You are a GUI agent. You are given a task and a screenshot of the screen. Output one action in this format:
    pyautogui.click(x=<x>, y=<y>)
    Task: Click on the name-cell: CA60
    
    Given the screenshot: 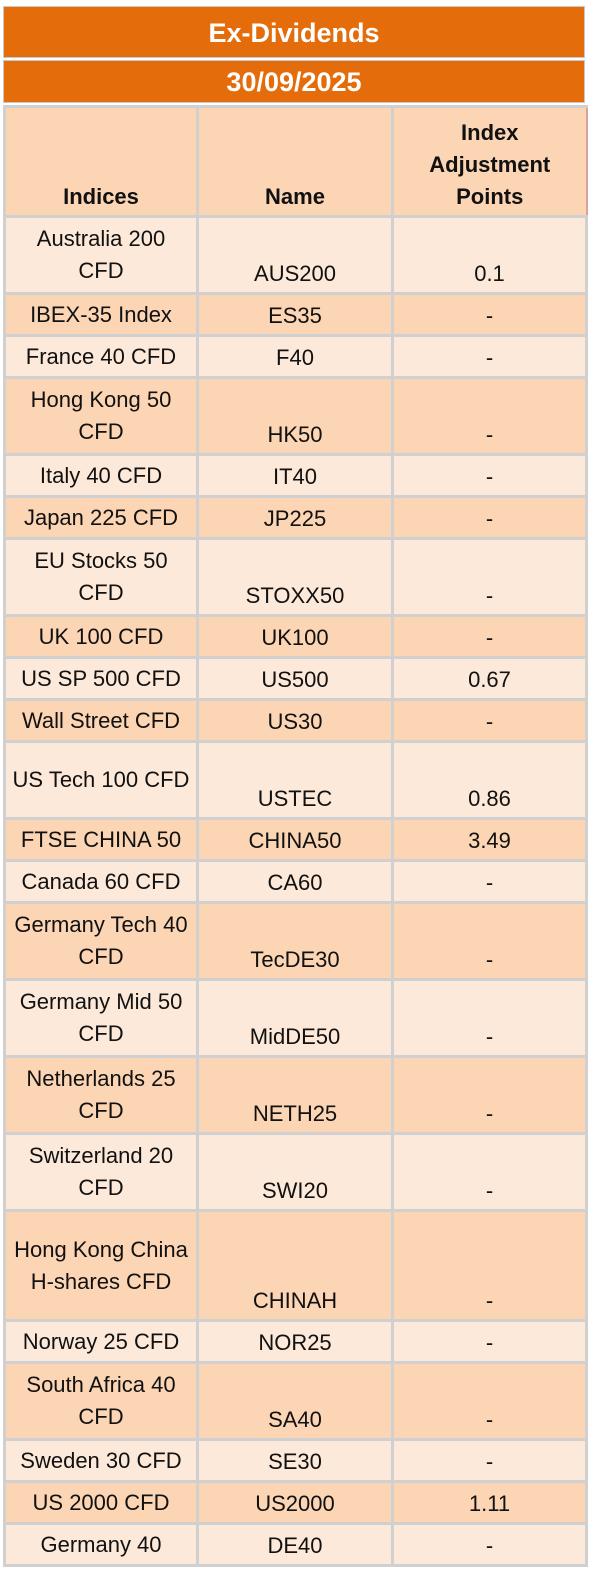 What is the action you would take?
    pyautogui.click(x=295, y=881)
    